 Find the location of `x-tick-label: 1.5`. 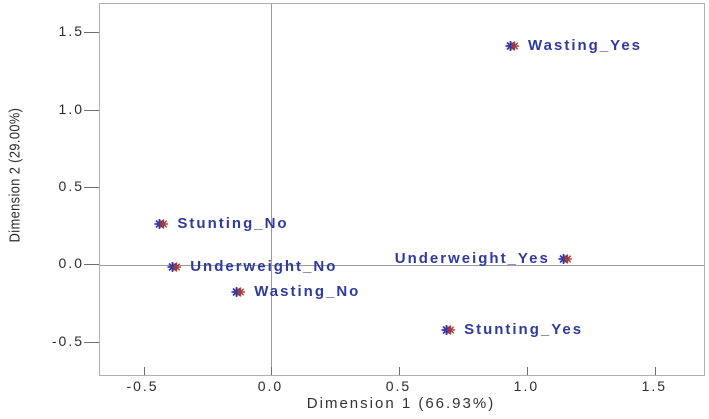

x-tick-label: 1.5 is located at coordinates (654, 386).